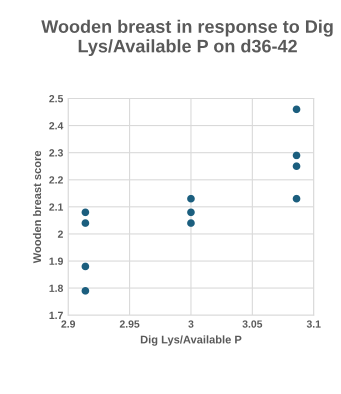 Image resolution: width=341 pixels, height=394 pixels. What do you see at coordinates (56, 98) in the screenshot?
I see `y-tick-label: 2.5` at bounding box center [56, 98].